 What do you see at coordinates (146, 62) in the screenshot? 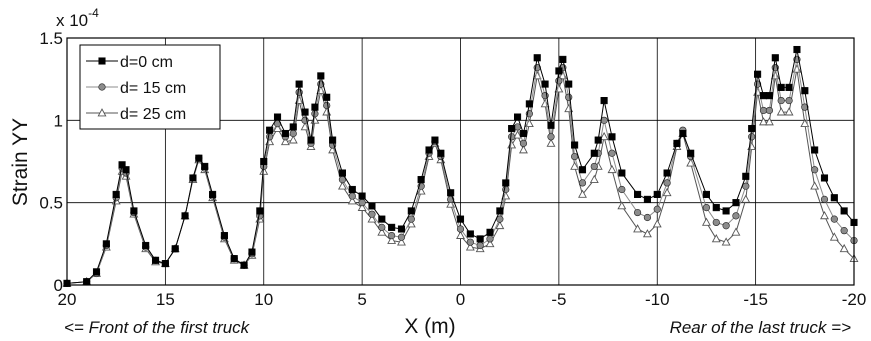
I see `legend-label: d=0 cm` at bounding box center [146, 62].